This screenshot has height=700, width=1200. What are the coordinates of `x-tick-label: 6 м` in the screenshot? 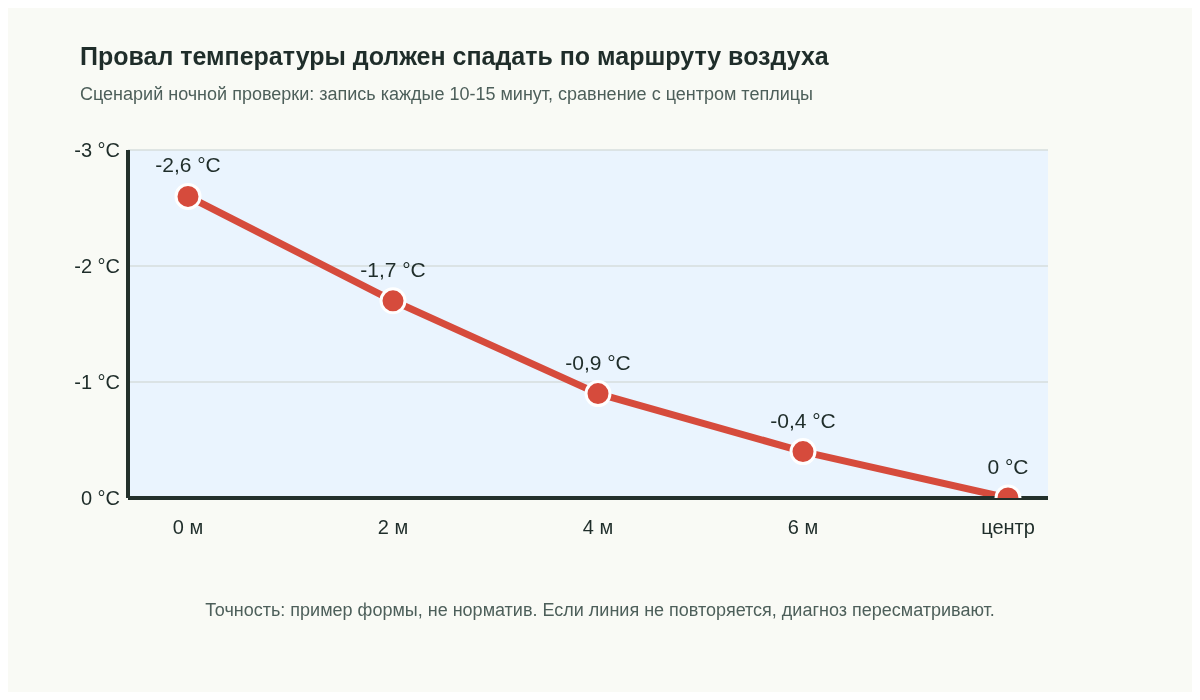 It's located at (803, 527).